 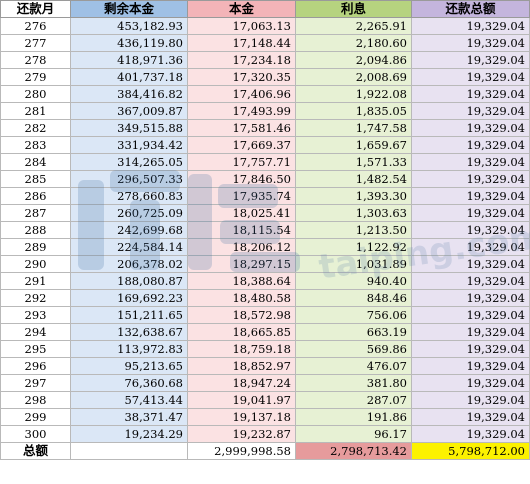 I want to click on interest-cell: 569.86, so click(x=353, y=349).